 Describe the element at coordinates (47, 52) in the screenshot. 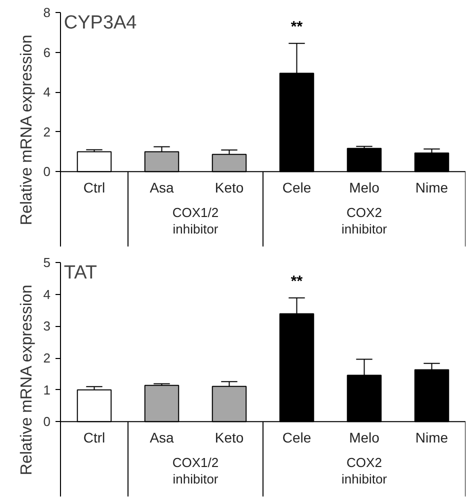

I see `y-tick-label: 6` at that location.